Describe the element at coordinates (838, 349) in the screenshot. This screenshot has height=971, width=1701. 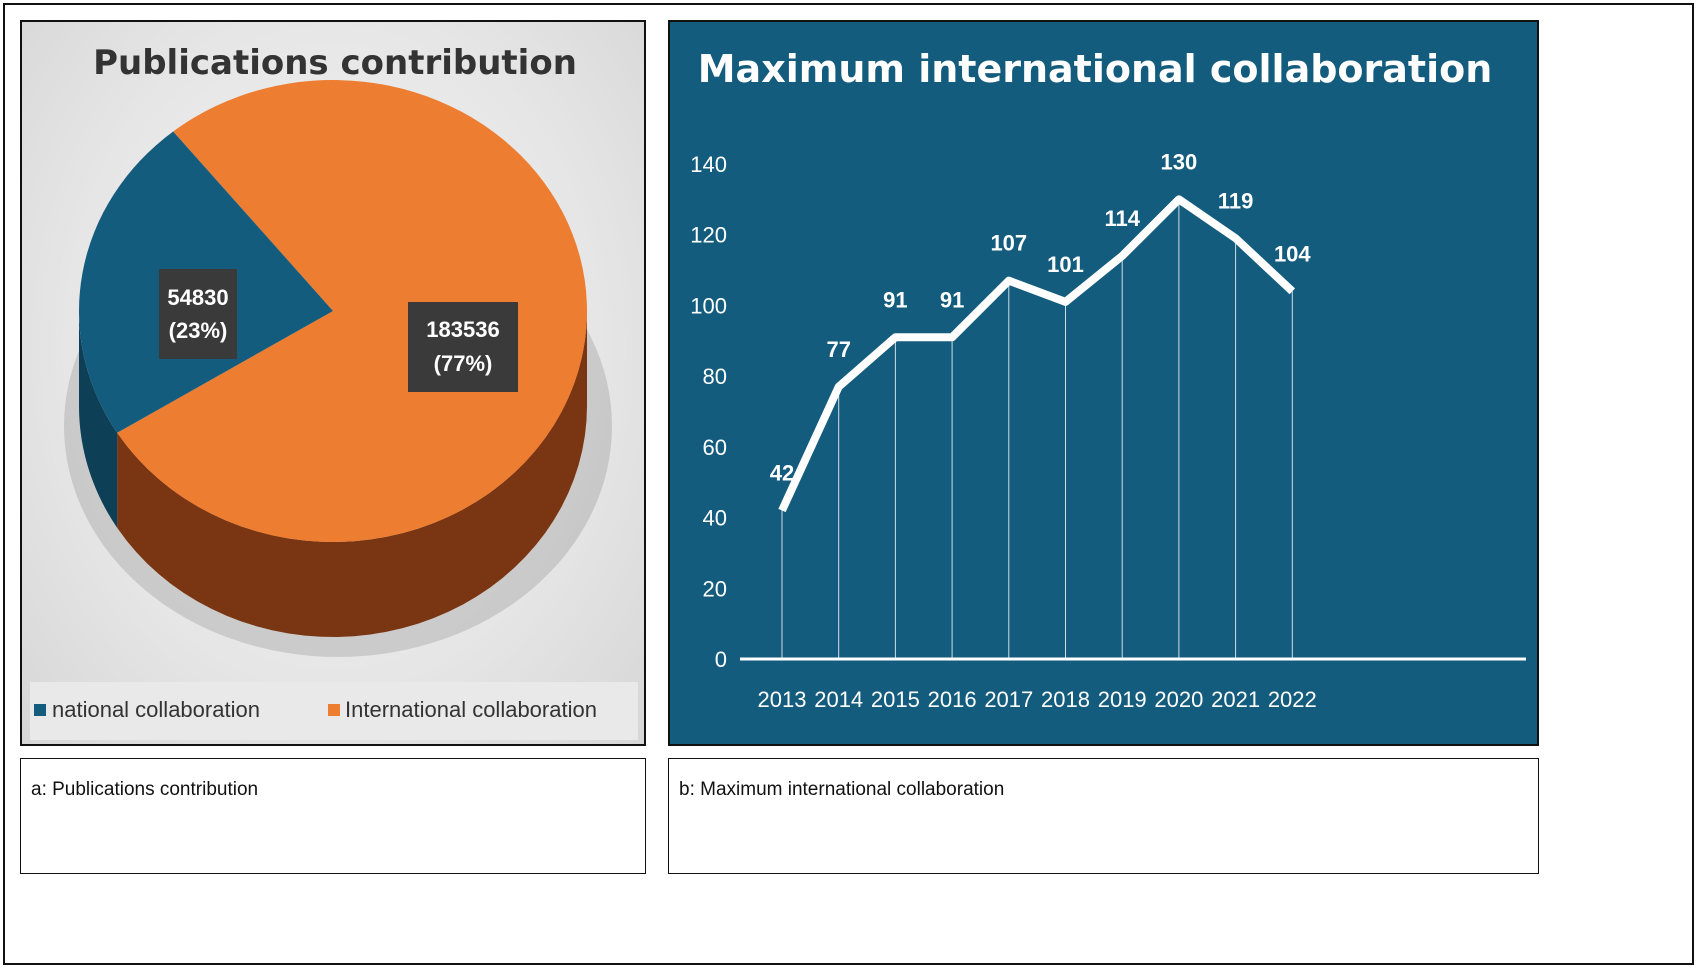
I see `data-label: 77` at that location.